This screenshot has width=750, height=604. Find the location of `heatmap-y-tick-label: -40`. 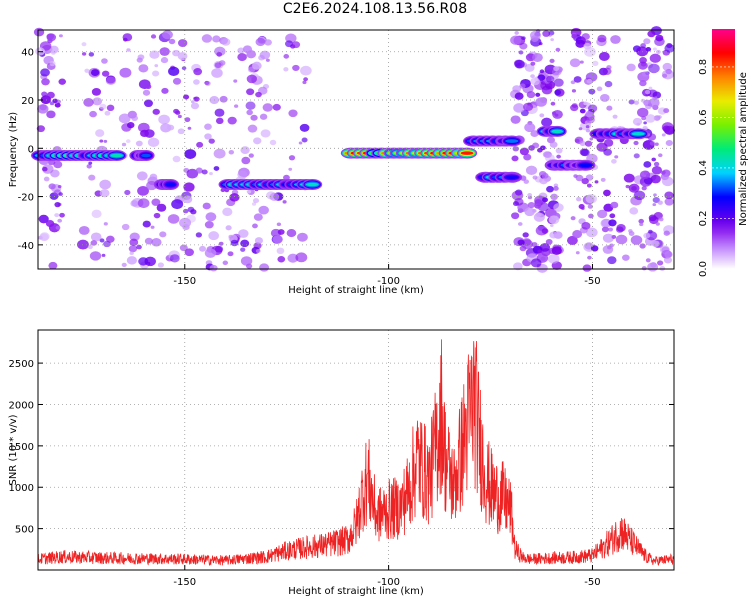

heatmap-y-tick-label: -40 is located at coordinates (26, 246).